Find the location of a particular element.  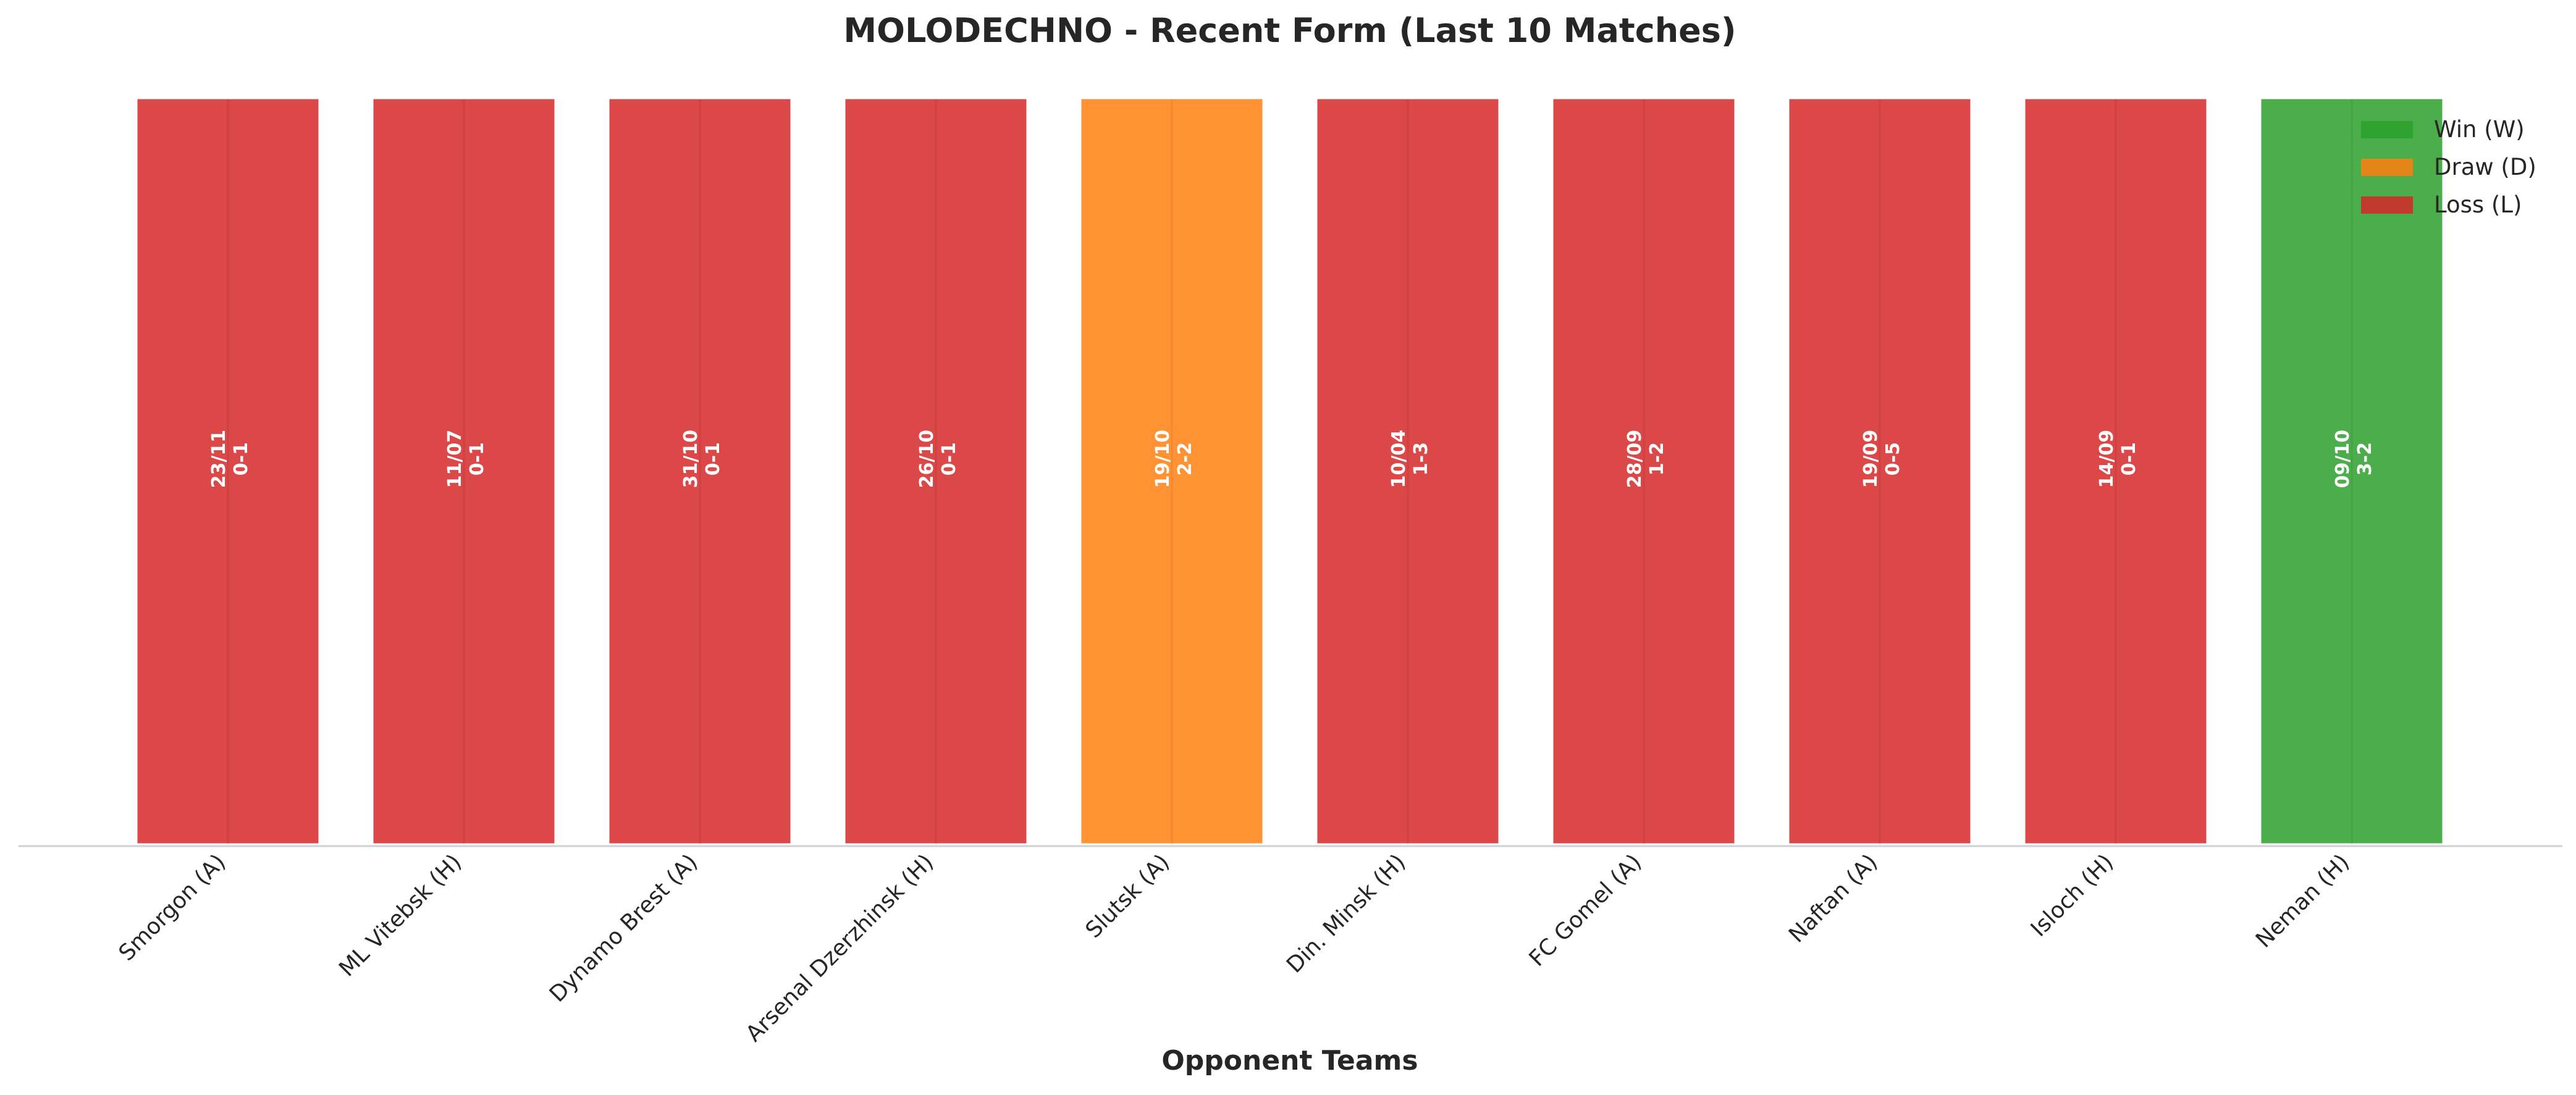

legend-label-w: Win (W) is located at coordinates (2479, 129).